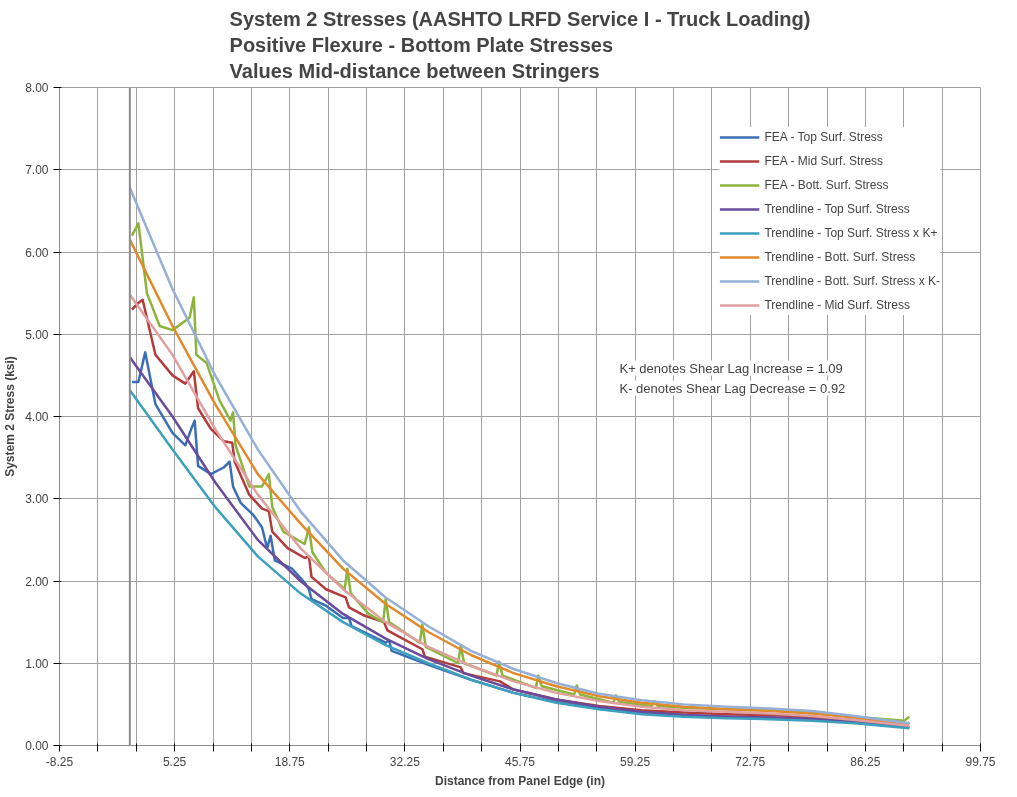 The height and width of the screenshot is (797, 1017). I want to click on x-tick-label: 99.75, so click(980, 761).